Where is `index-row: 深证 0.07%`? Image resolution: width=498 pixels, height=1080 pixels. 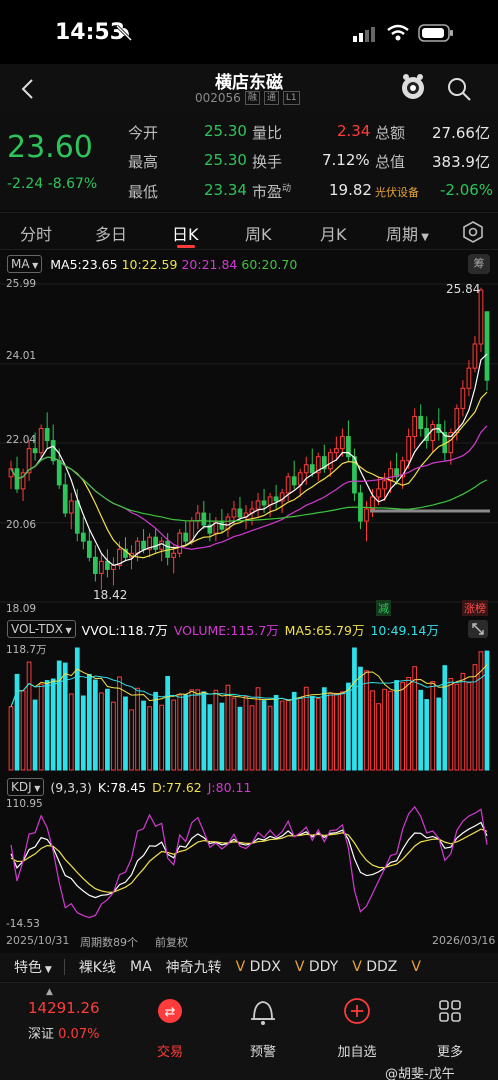
index-row: 深证 0.07% is located at coordinates (63, 1032).